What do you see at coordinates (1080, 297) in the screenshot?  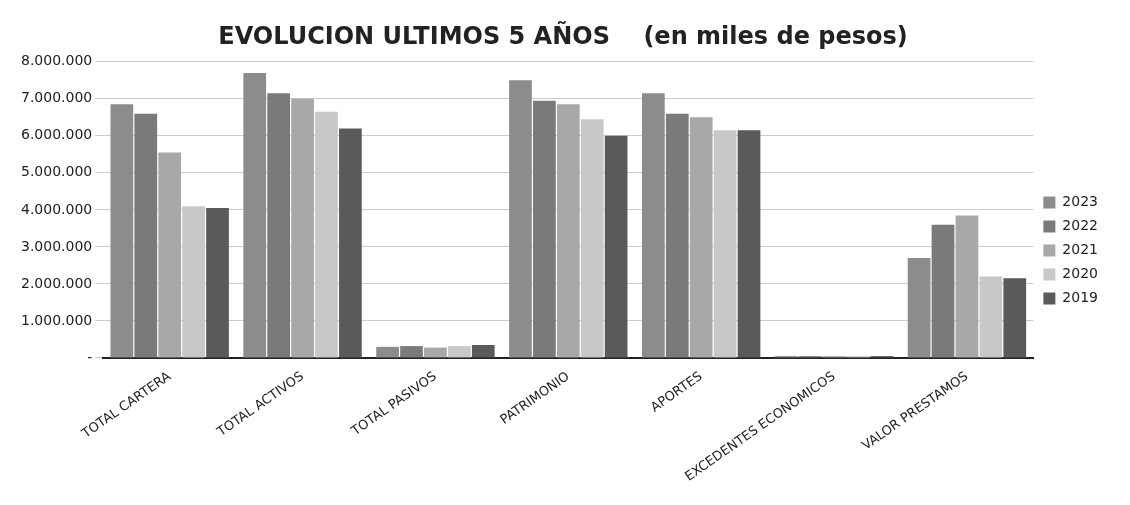 I see `legend-label: 2019` at bounding box center [1080, 297].